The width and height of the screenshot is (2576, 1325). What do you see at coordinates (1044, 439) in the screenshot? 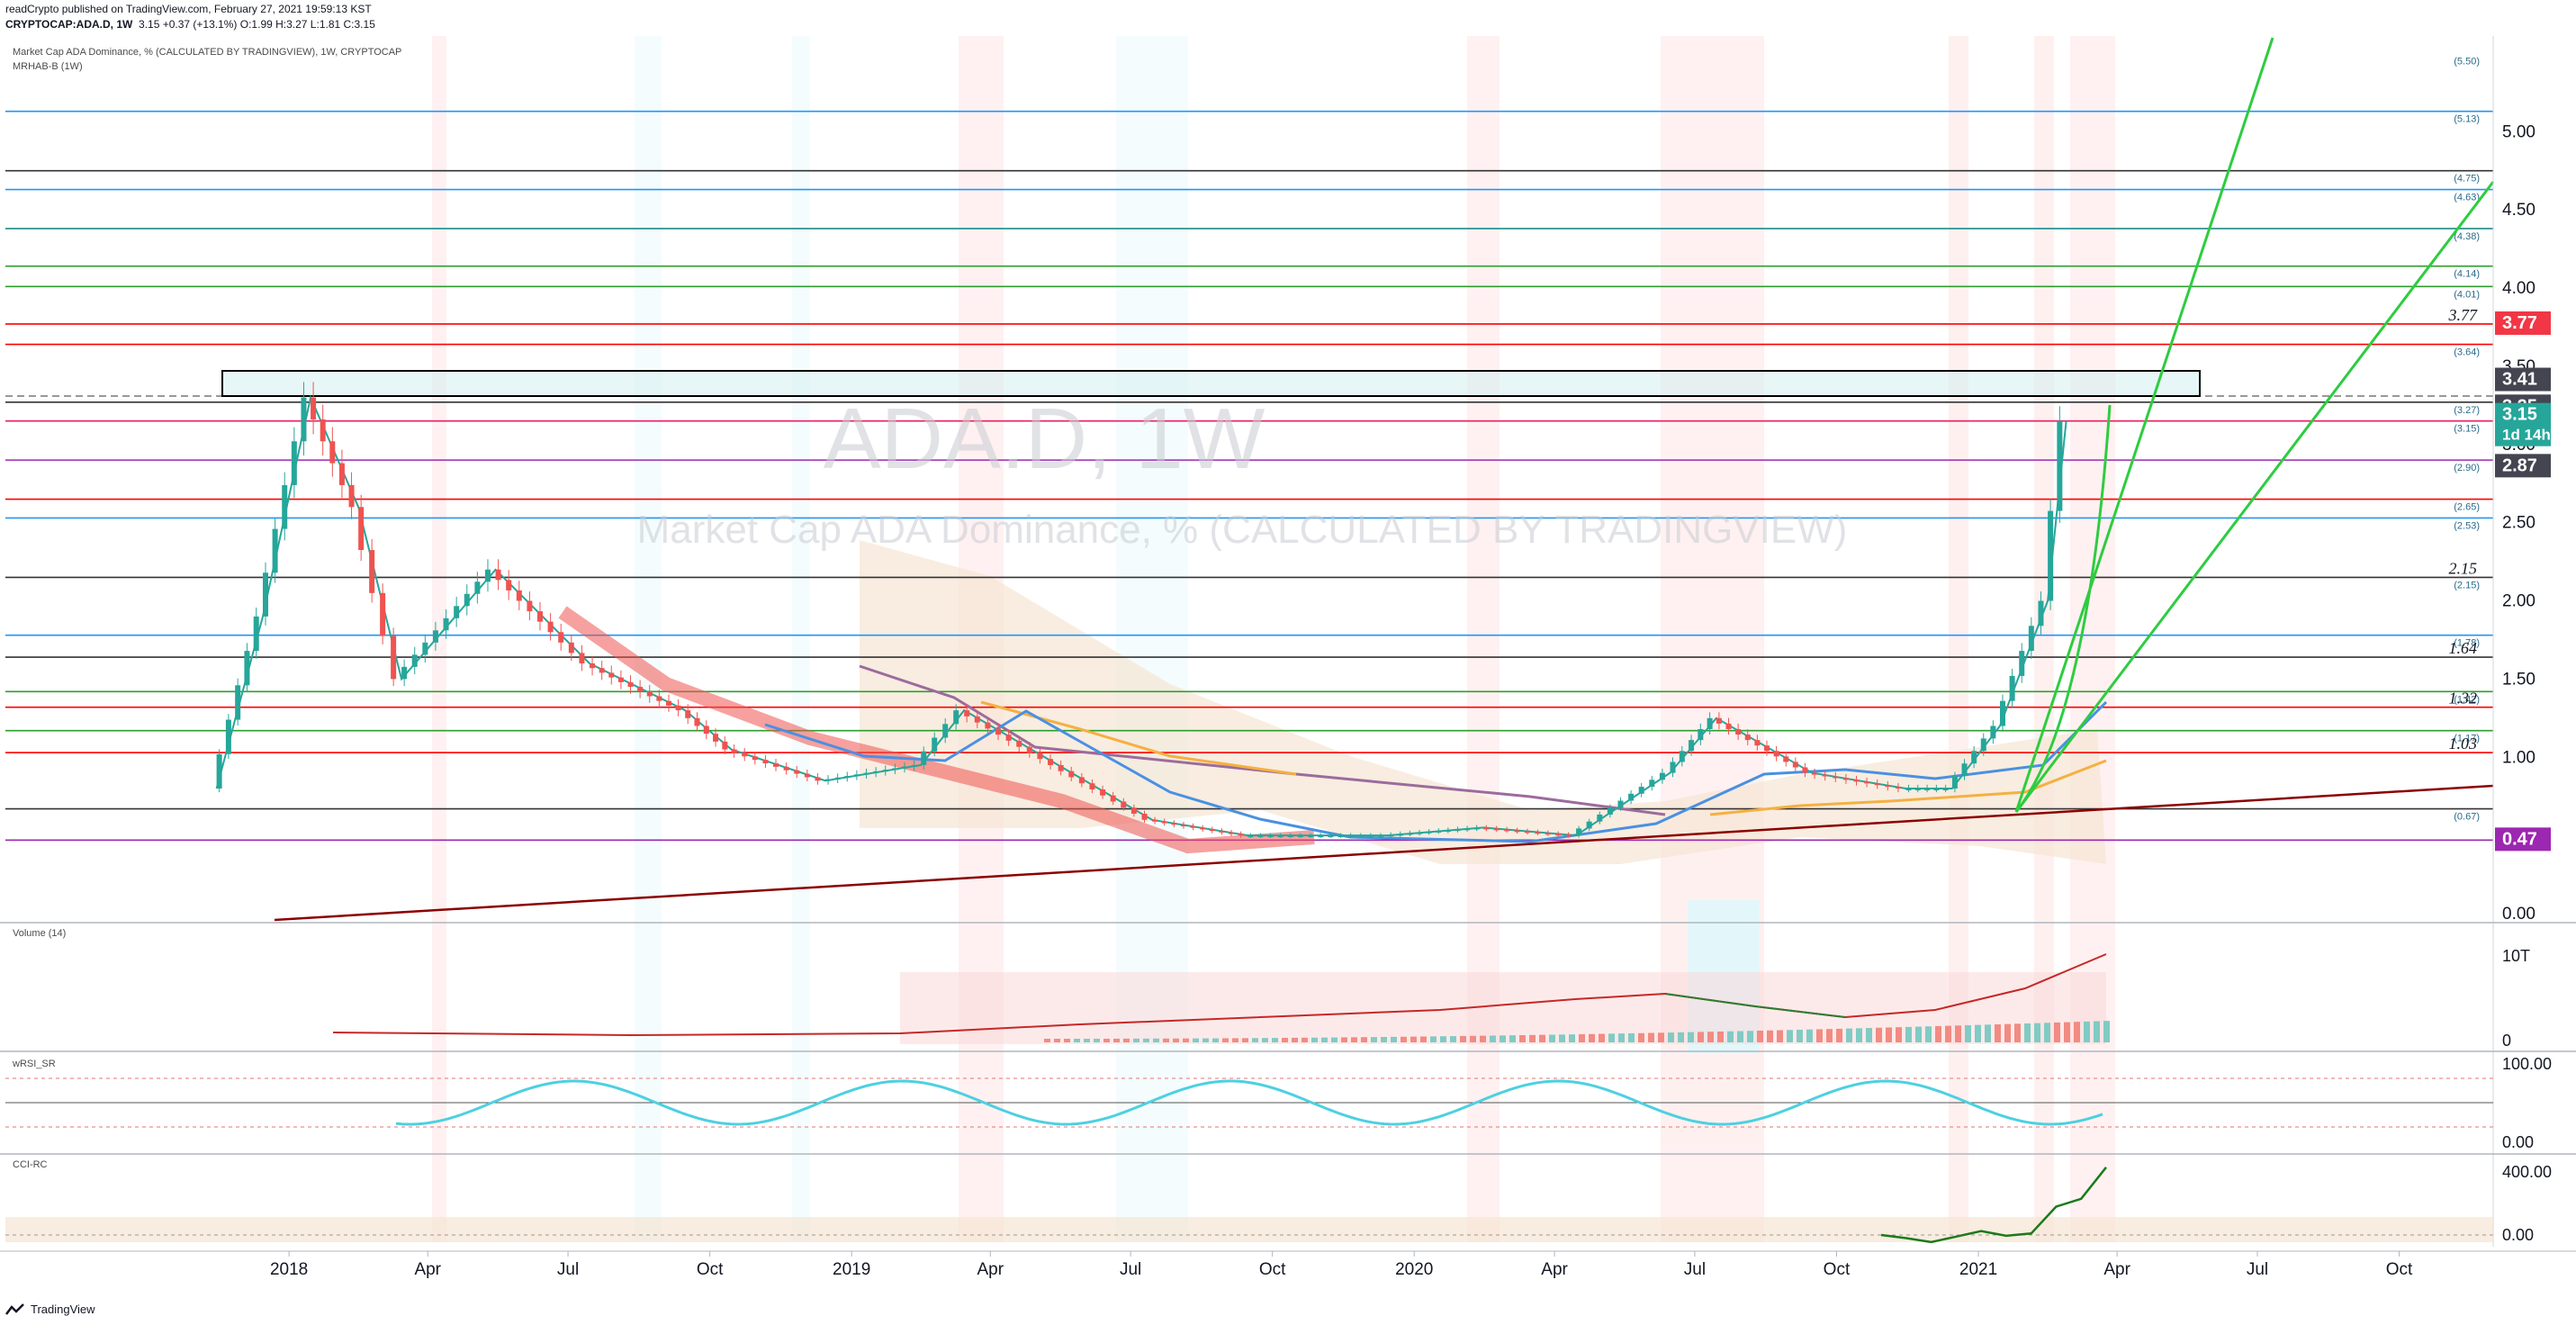
I see `watermark-big: ADA.D, 1W` at bounding box center [1044, 439].